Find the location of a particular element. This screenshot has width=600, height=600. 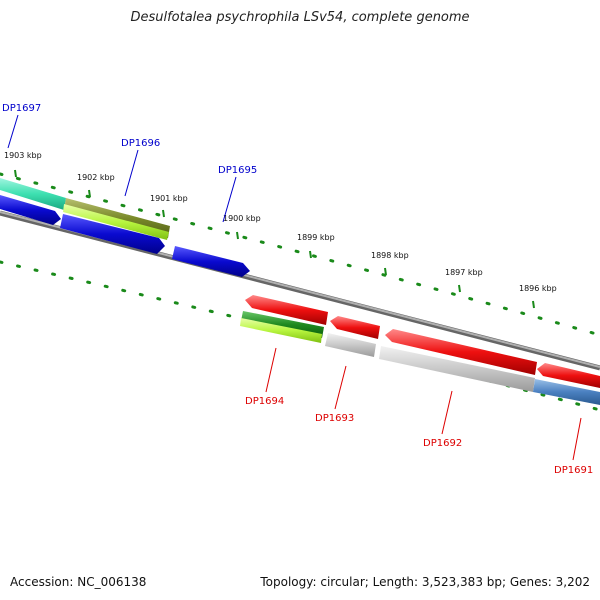

gene-label-dp1692: DP1692 is located at coordinates (442, 443).